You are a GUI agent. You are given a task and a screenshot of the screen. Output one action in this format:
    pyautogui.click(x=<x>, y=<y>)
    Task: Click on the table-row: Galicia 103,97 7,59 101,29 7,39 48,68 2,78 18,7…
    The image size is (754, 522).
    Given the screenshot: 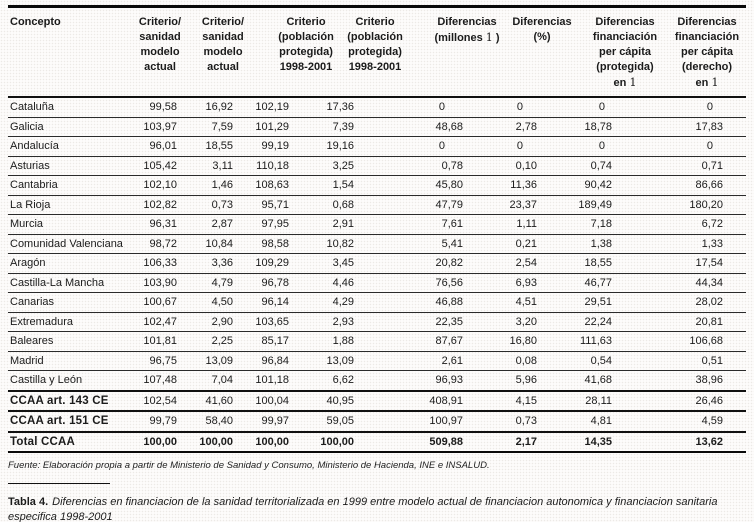 What is the action you would take?
    pyautogui.click(x=377, y=127)
    